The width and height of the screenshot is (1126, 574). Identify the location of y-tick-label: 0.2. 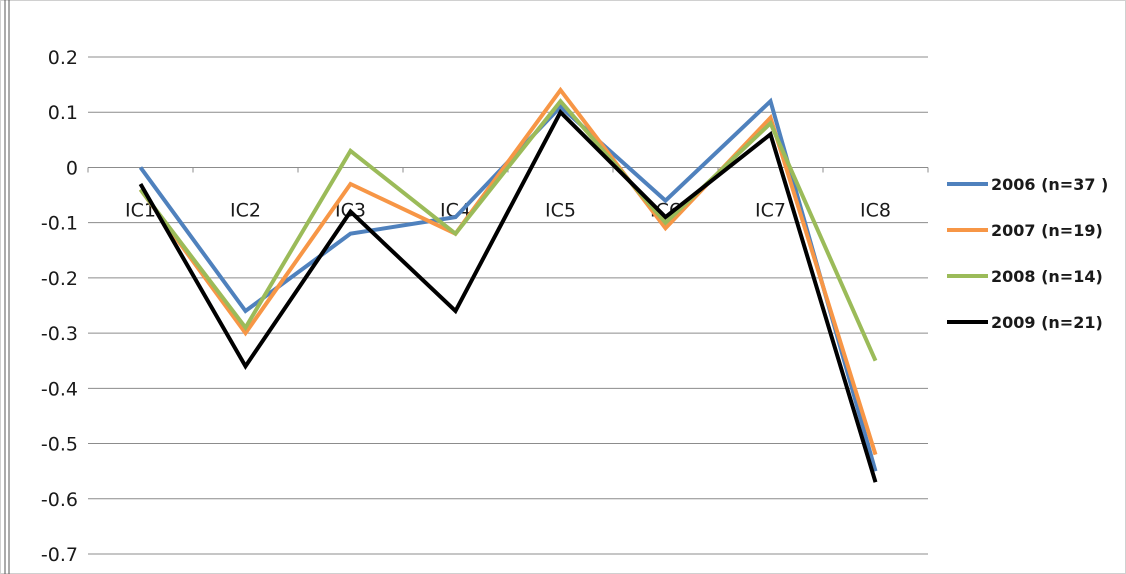
(63, 58).